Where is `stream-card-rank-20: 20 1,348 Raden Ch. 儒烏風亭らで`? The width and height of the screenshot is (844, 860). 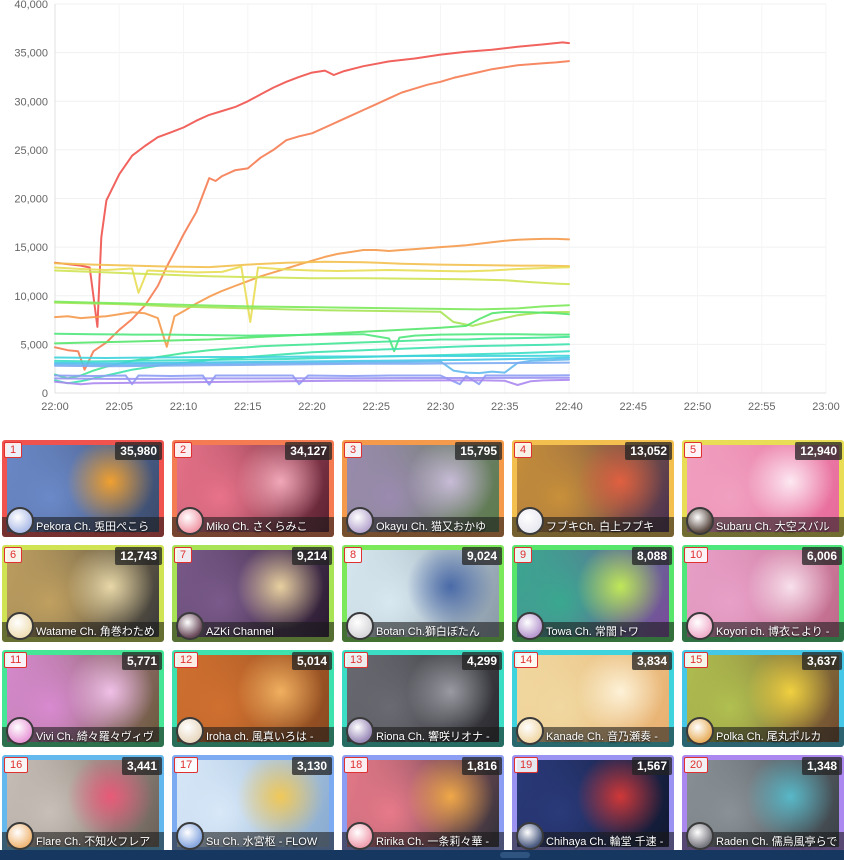
stream-card-rank-20: 20 1,348 Raden Ch. 儒烏風亭らで is located at coordinates (763, 803).